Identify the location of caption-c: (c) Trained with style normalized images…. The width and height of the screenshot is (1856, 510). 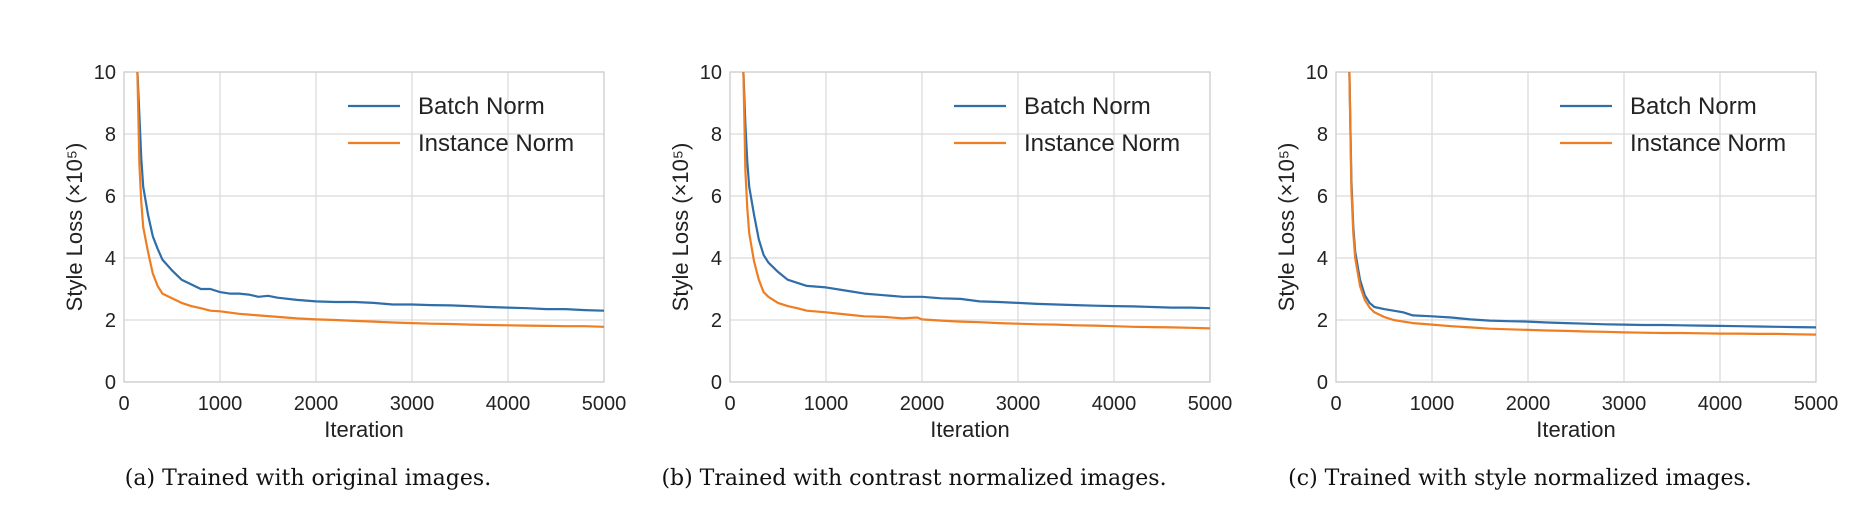
(1520, 478).